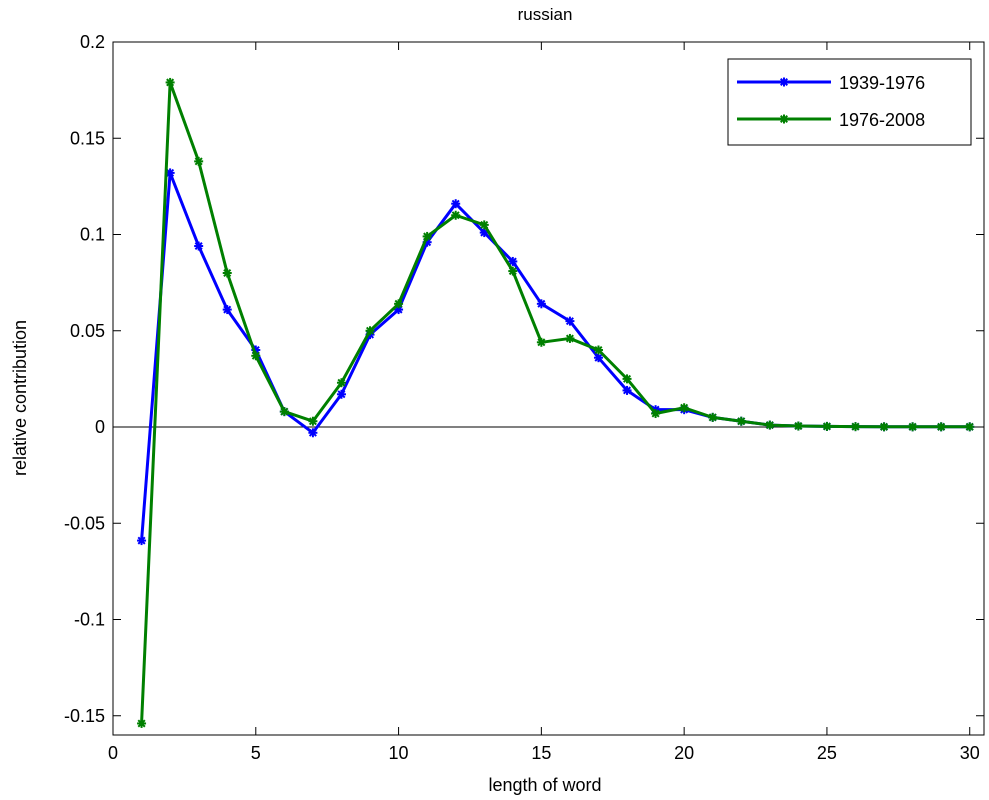  I want to click on x-tick-label: 5, so click(256, 753).